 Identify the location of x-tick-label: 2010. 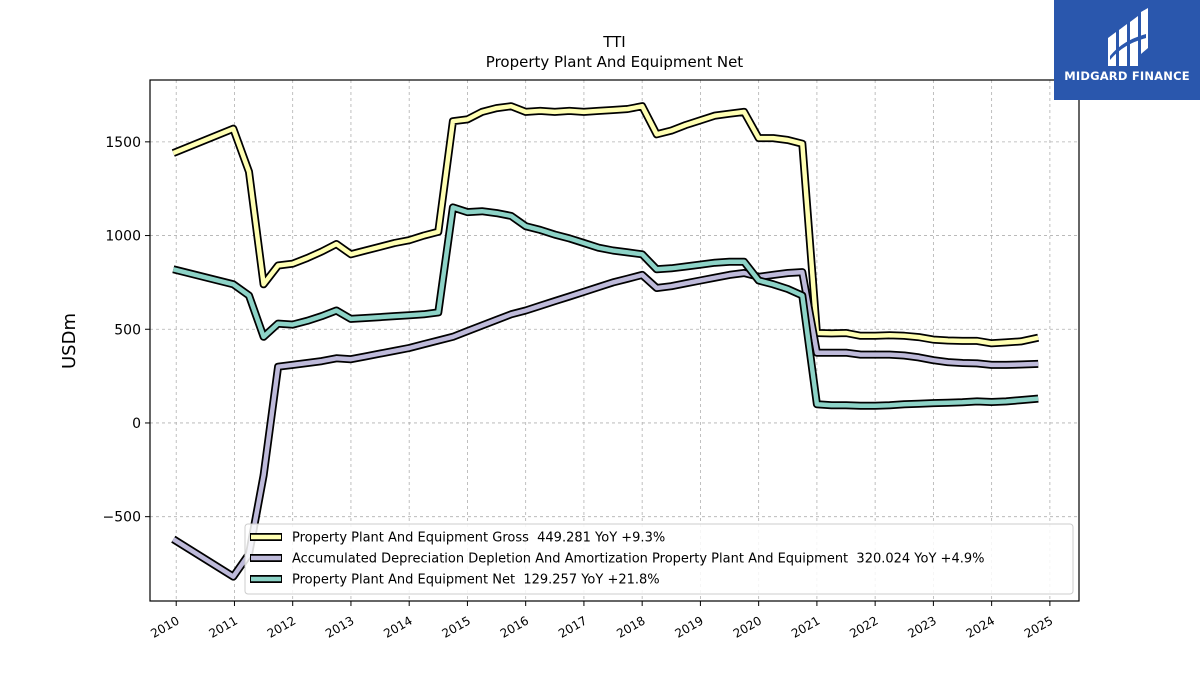
(164, 626).